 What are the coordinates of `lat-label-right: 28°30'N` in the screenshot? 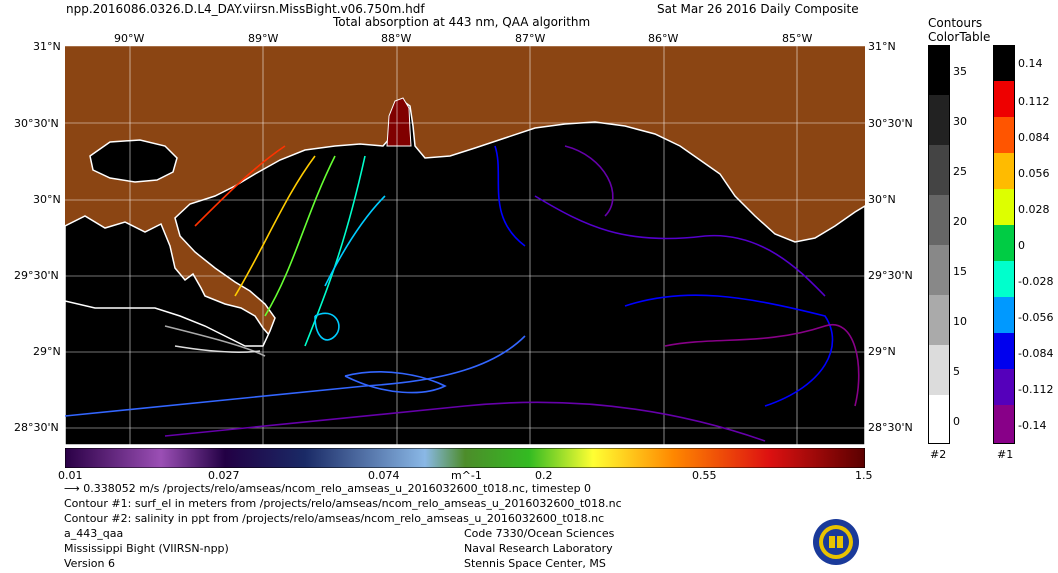 It's located at (890, 427).